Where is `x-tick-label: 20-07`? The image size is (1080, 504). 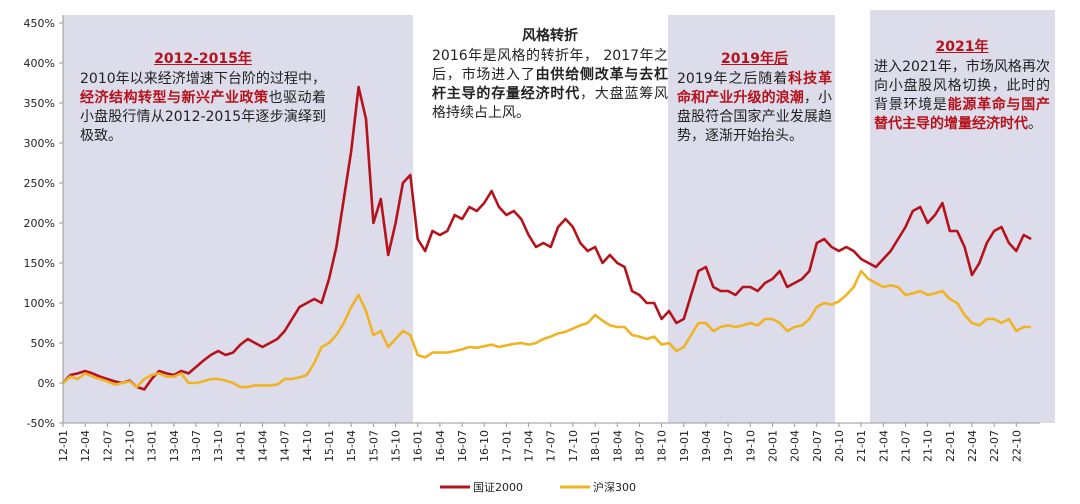
x-tick-label: 20-07 is located at coordinates (817, 446).